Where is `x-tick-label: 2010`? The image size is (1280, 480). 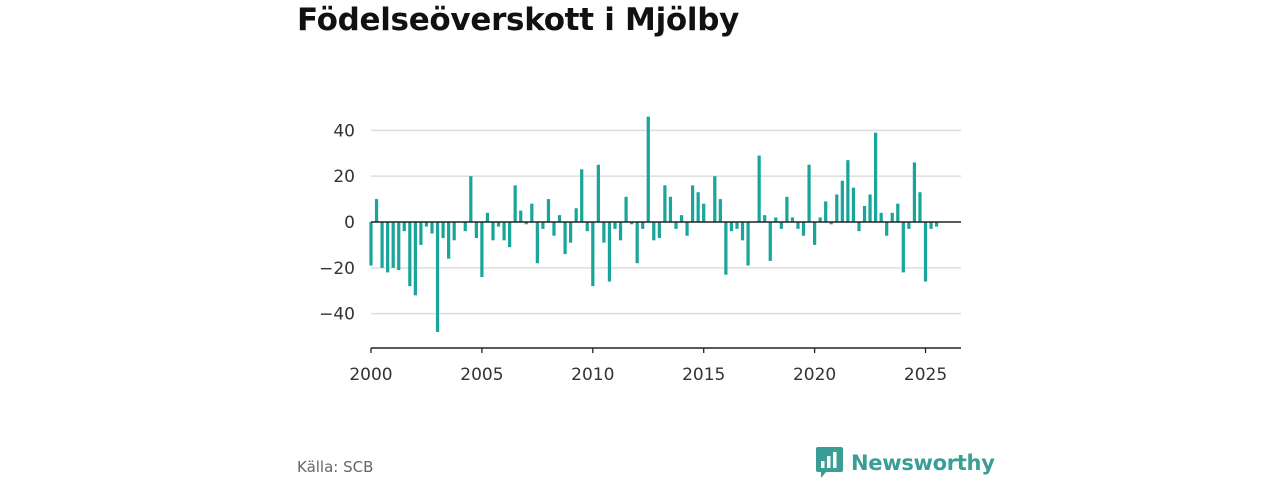
x-tick-label: 2010 is located at coordinates (592, 375).